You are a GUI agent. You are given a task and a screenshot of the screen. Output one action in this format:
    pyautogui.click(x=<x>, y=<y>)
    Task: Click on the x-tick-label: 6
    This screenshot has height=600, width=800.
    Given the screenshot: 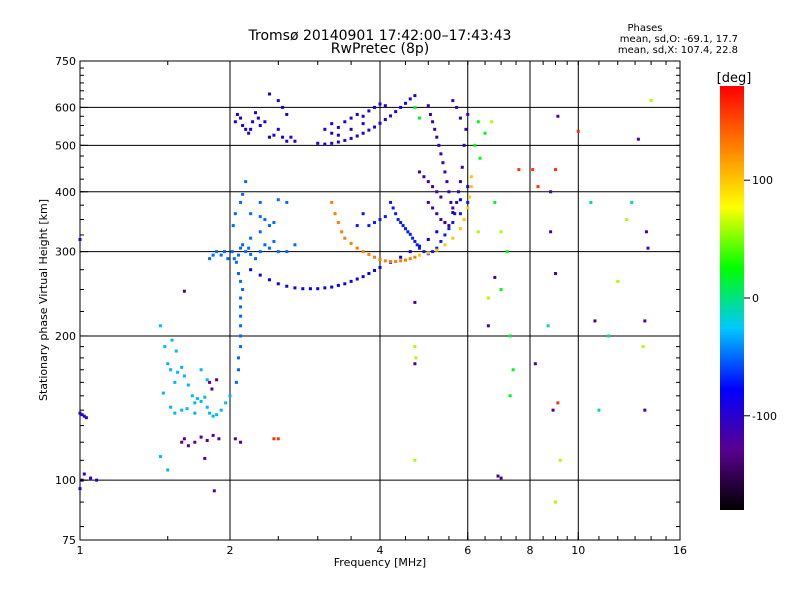 What is the action you would take?
    pyautogui.click(x=467, y=550)
    